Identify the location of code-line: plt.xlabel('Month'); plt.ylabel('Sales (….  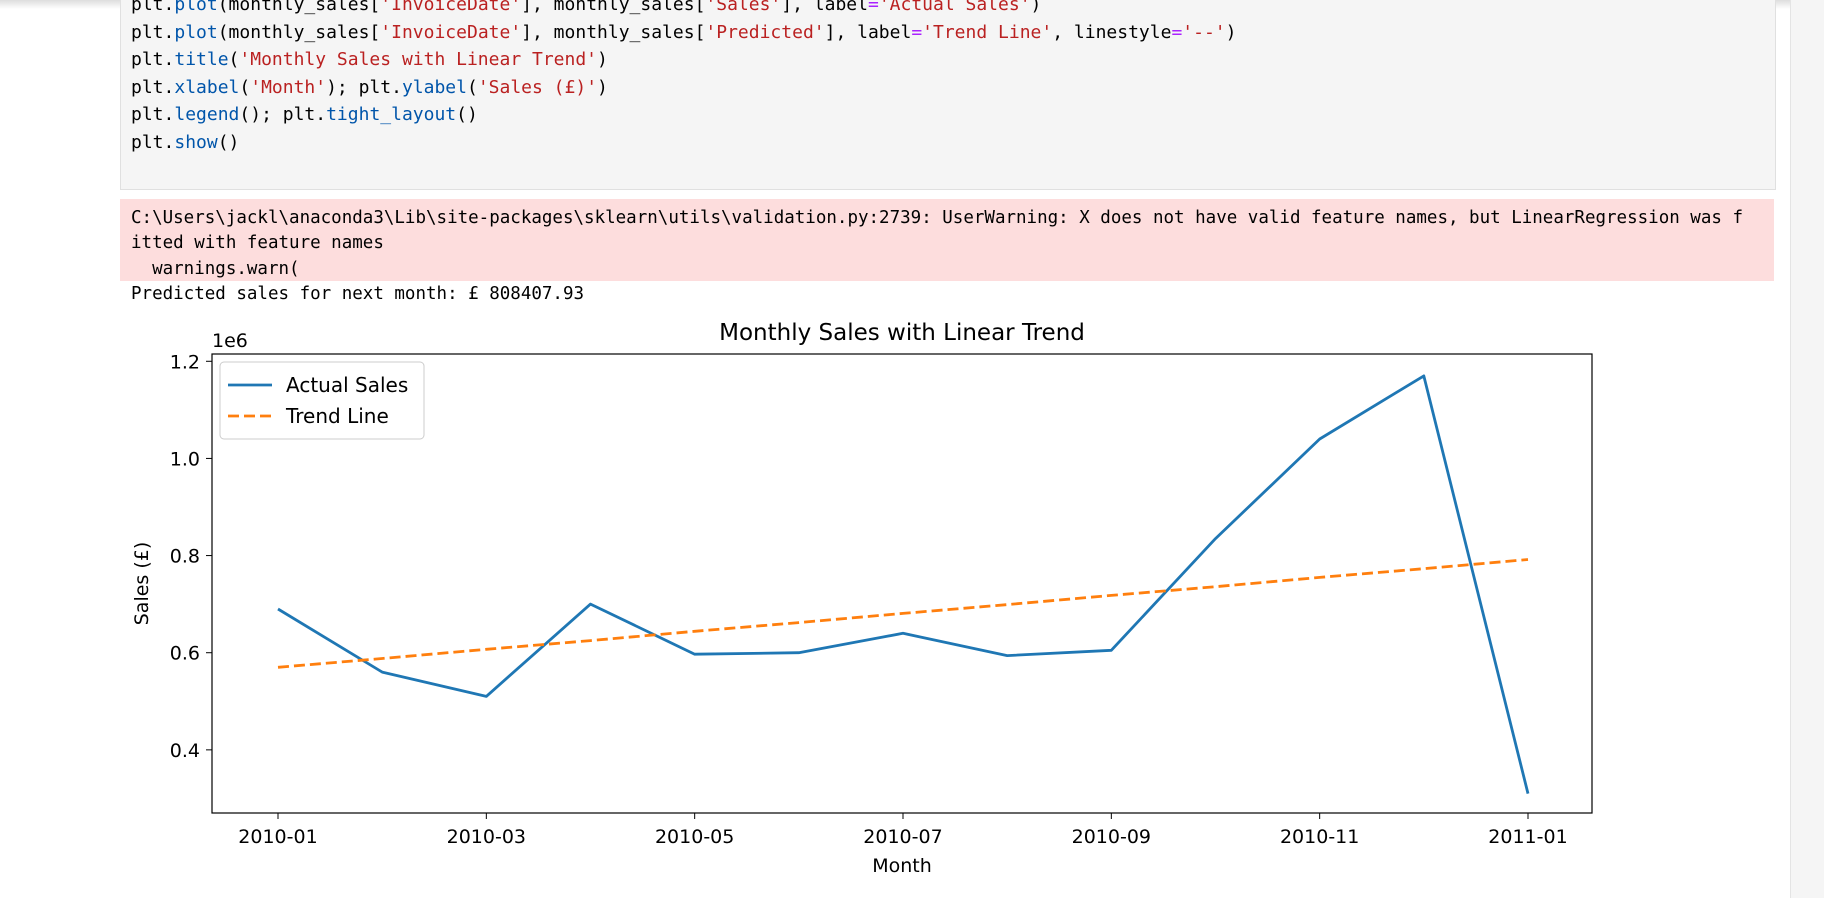
(369, 87).